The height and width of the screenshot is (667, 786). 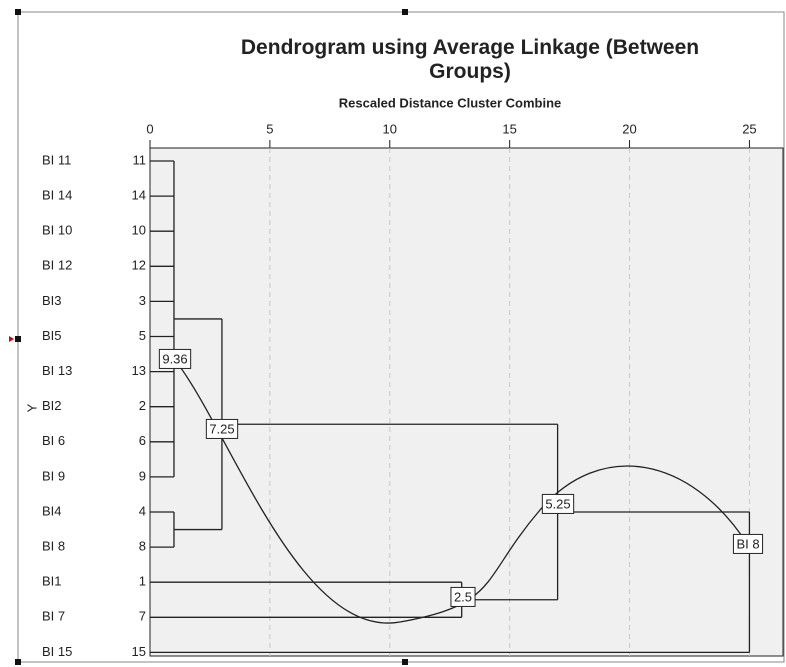 I want to click on y-axis-label: Y, so click(x=31, y=407).